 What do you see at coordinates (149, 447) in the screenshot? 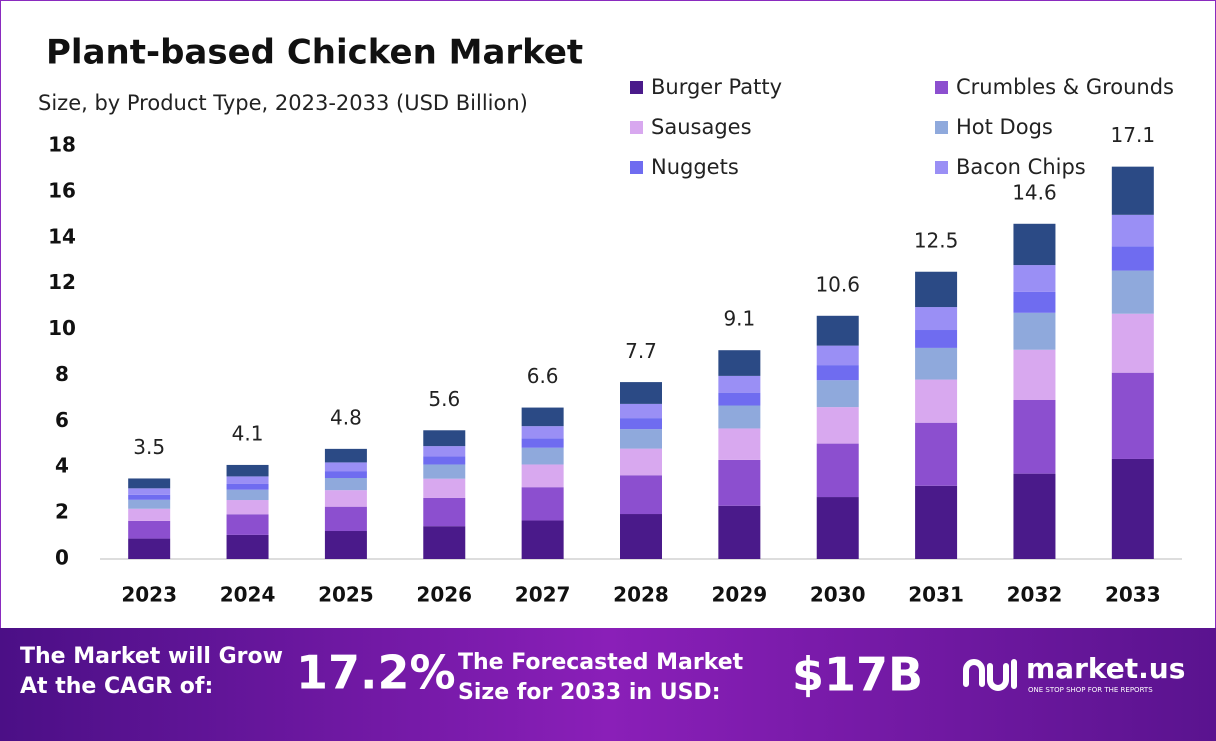
I see `total-label: 3.5` at bounding box center [149, 447].